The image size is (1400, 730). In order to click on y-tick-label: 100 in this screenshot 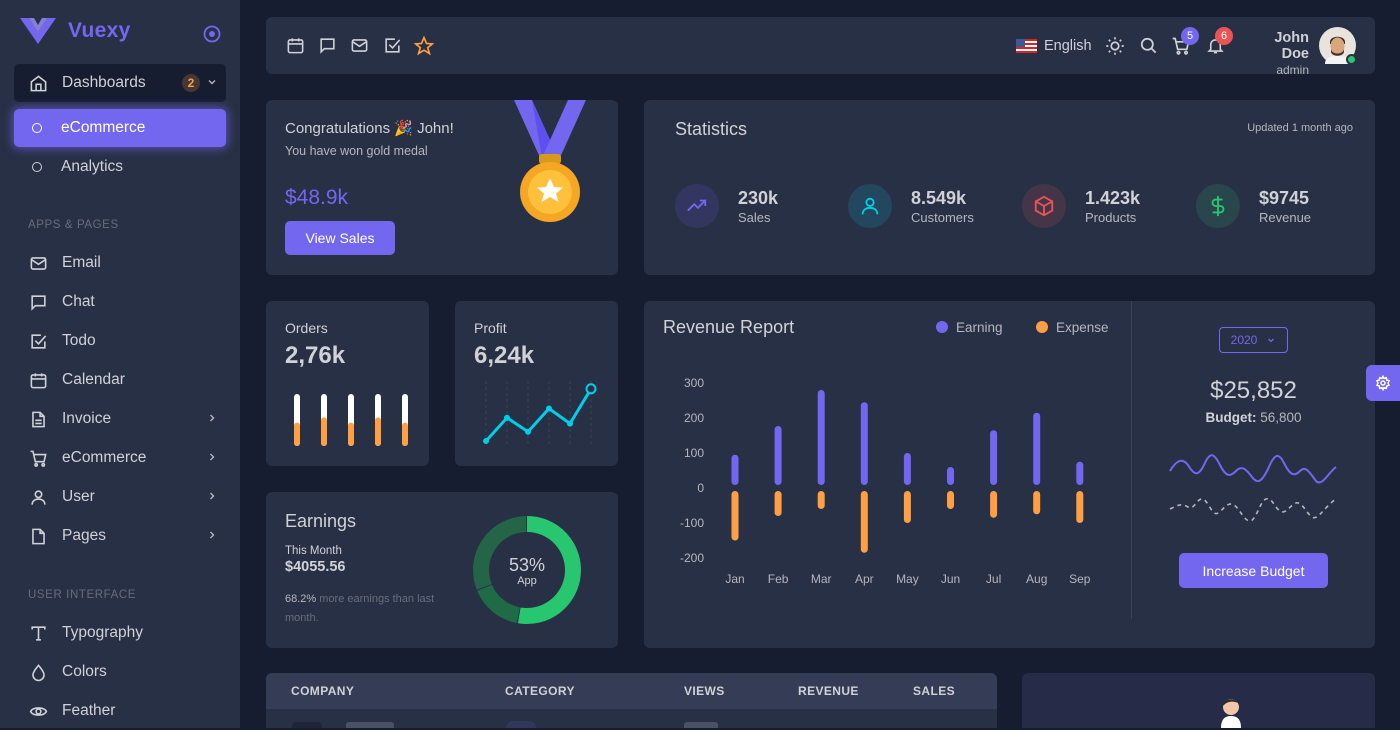, I will do `click(694, 453)`.